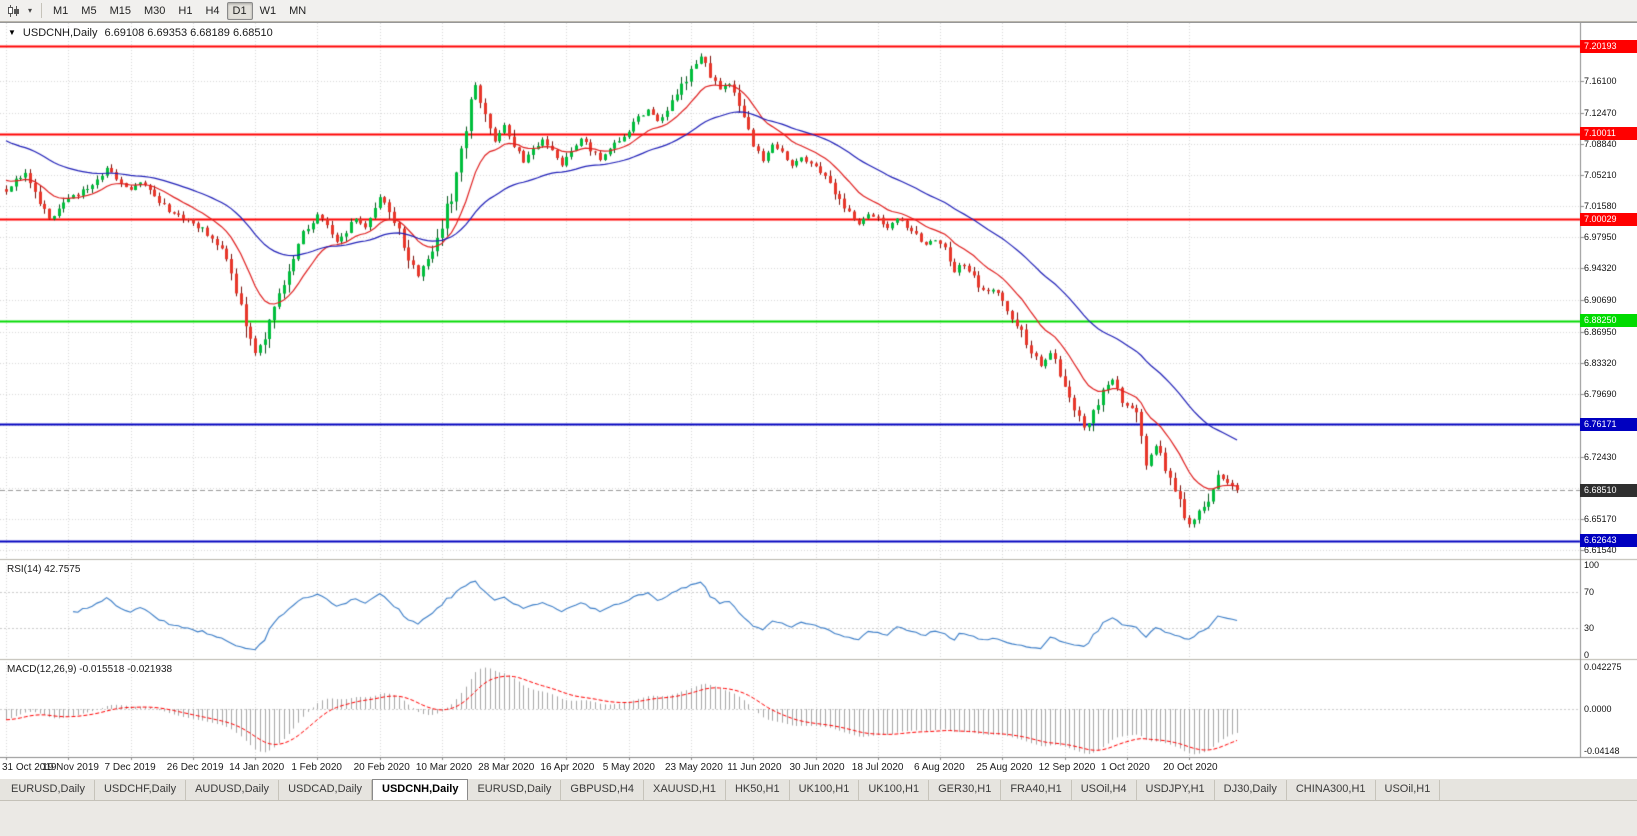 This screenshot has height=836, width=1637. I want to click on price-axis-label: 7.05210, so click(1600, 174).